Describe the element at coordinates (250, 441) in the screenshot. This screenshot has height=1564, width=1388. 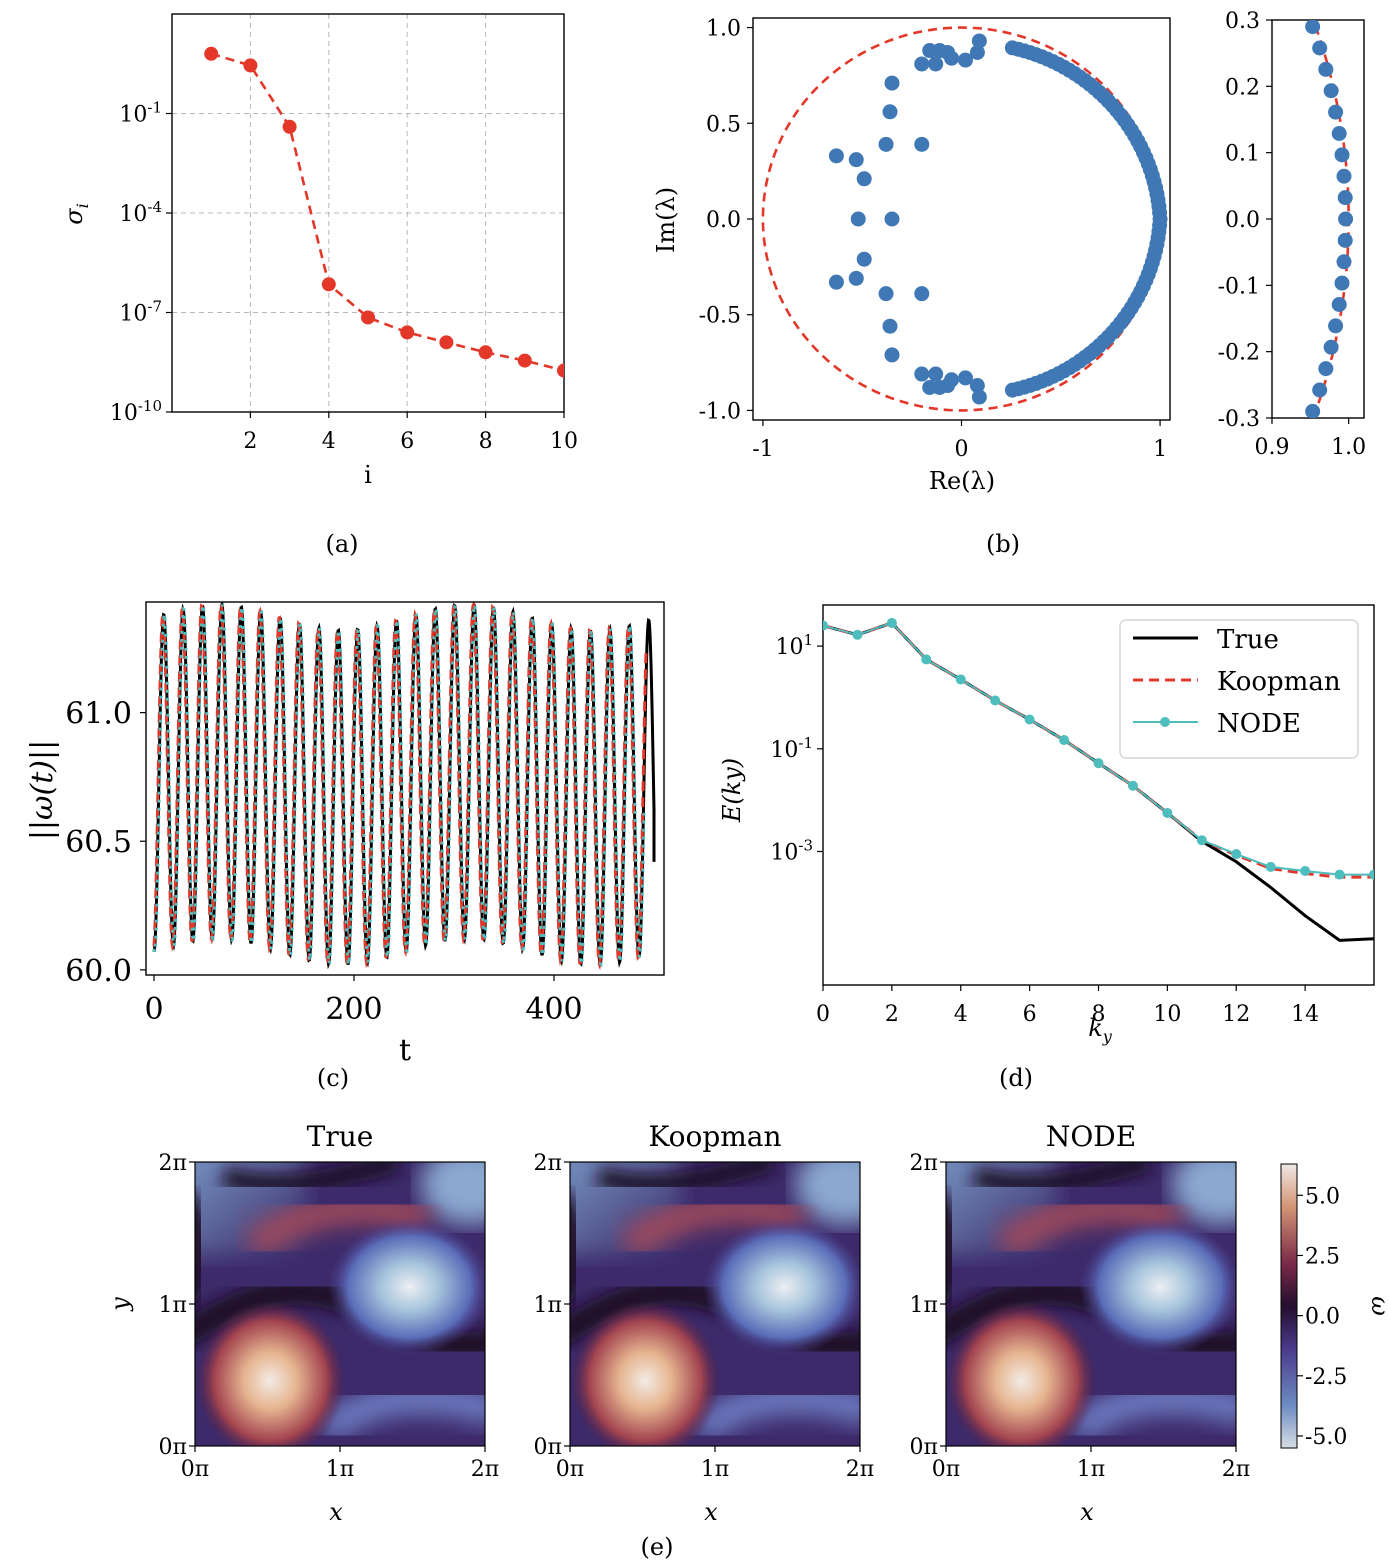
I see `x-tick-label: 2` at that location.